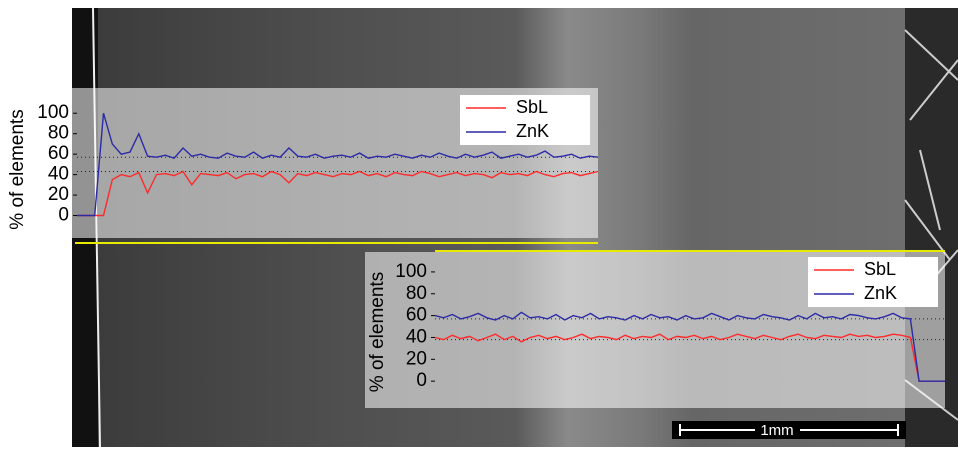 The image size is (958, 452). I want to click on scale-bar-bg, so click(789, 430).